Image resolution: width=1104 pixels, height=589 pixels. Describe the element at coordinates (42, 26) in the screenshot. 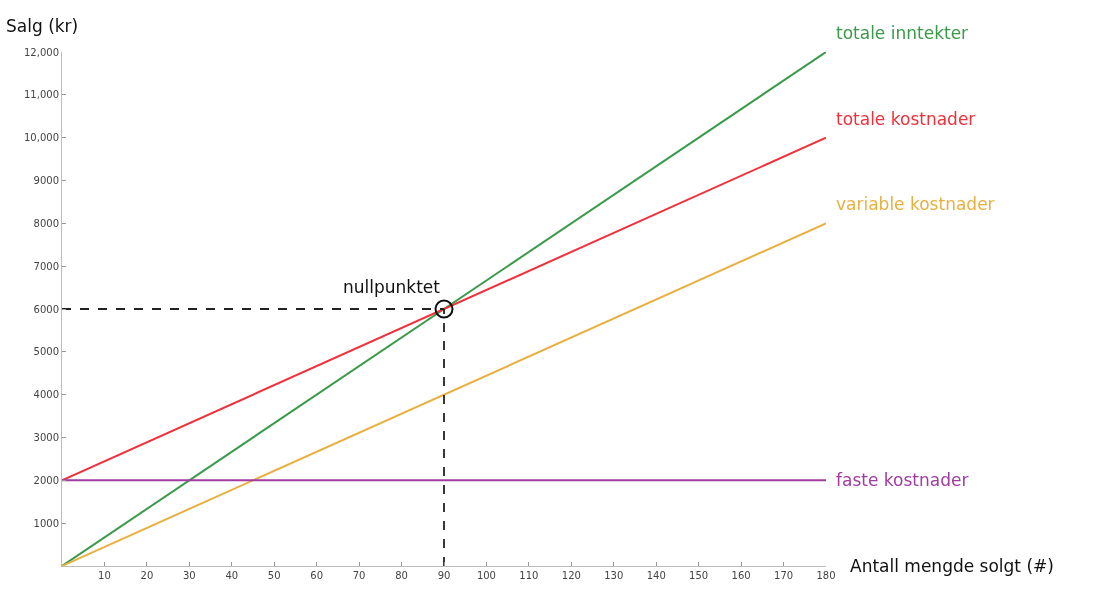

I see `y-axis-title: Salg (kr)` at that location.